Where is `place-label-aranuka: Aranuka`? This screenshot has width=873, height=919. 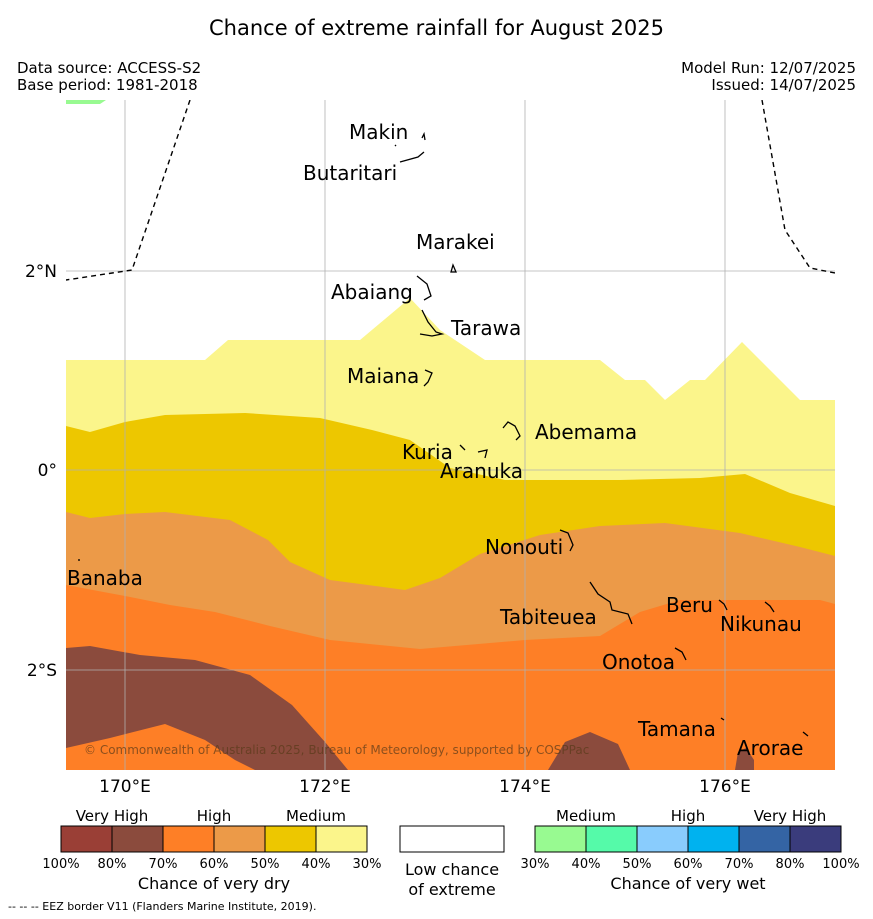
place-label-aranuka: Aranuka is located at coordinates (481, 471).